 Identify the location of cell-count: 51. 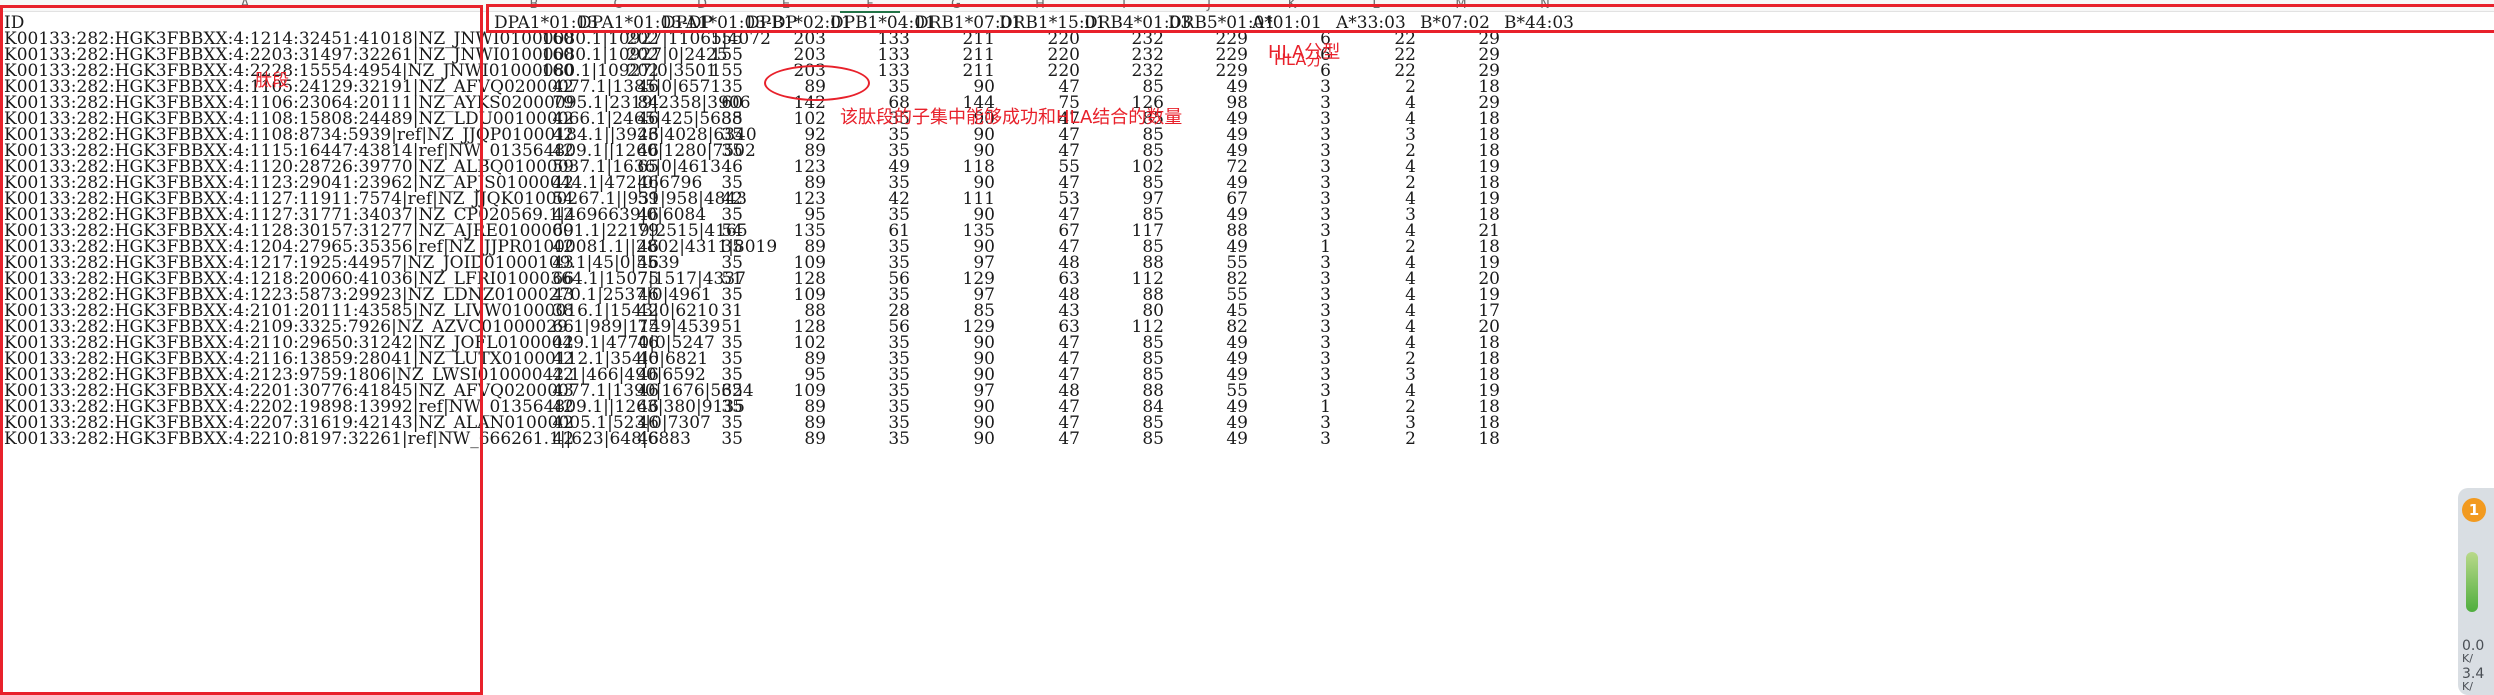
(732, 327).